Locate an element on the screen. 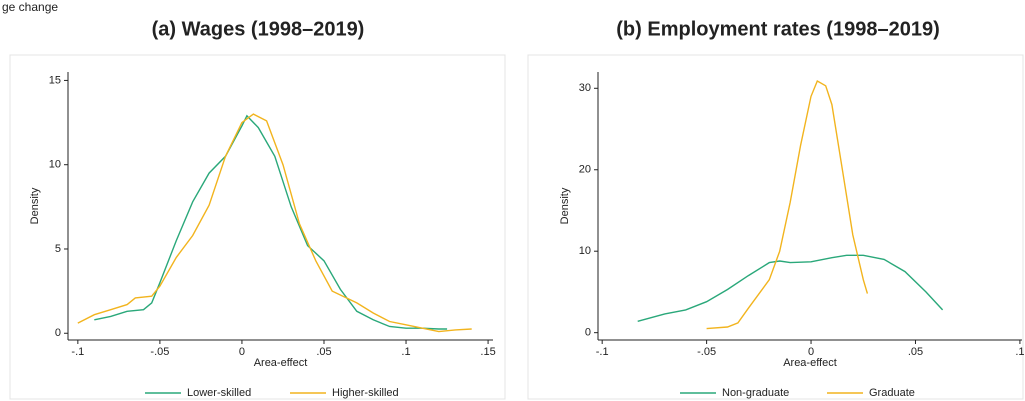 This screenshot has width=1025, height=401. x-tick-label: .15 is located at coordinates (487, 352).